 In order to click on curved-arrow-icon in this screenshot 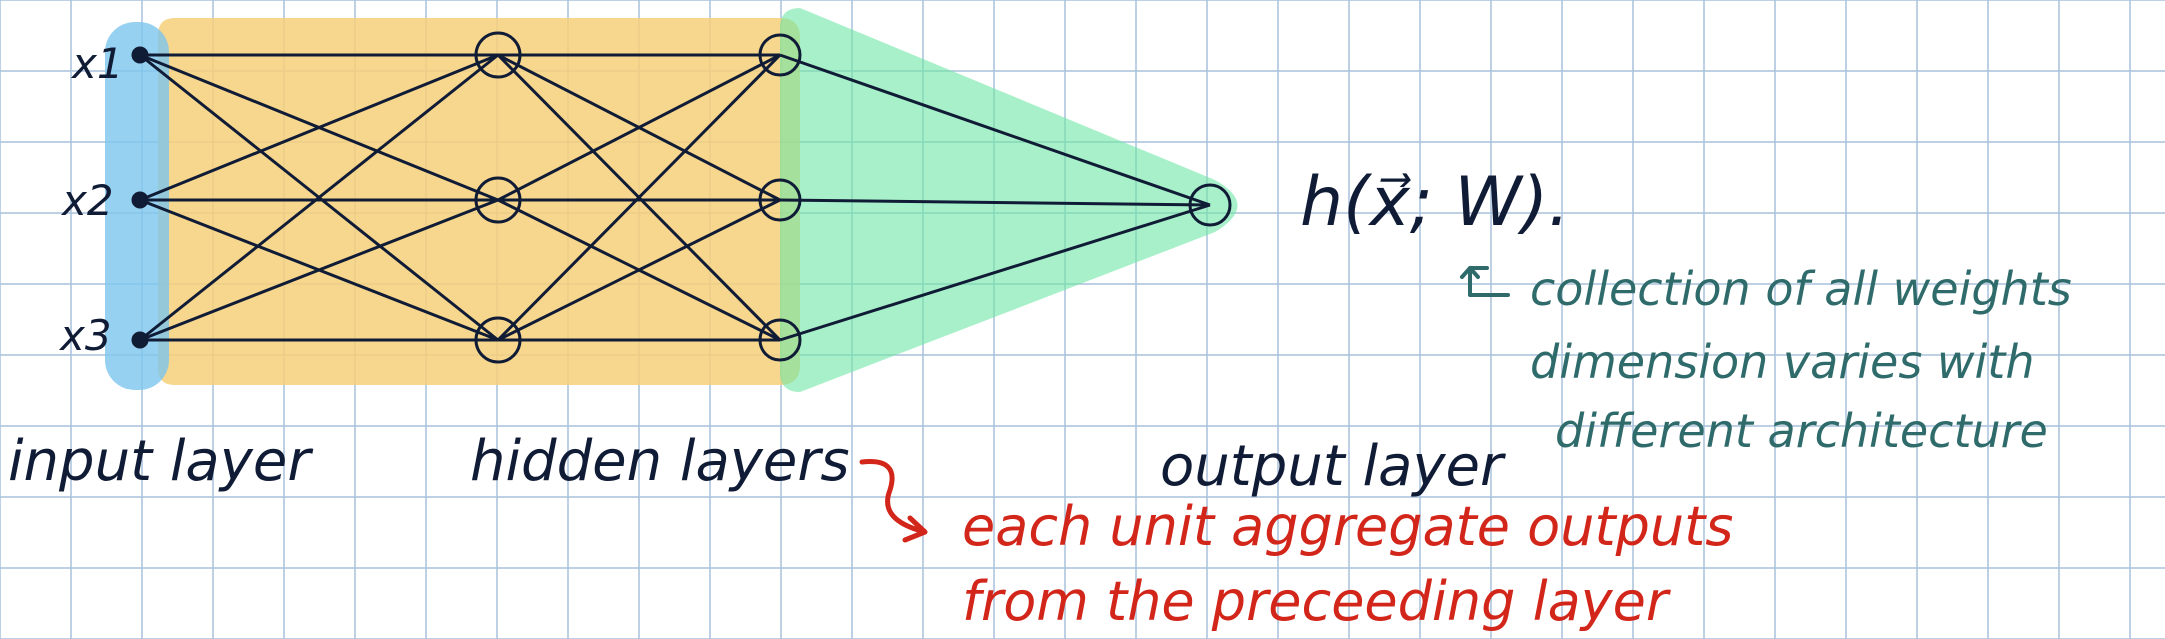, I will do `click(893, 501)`.